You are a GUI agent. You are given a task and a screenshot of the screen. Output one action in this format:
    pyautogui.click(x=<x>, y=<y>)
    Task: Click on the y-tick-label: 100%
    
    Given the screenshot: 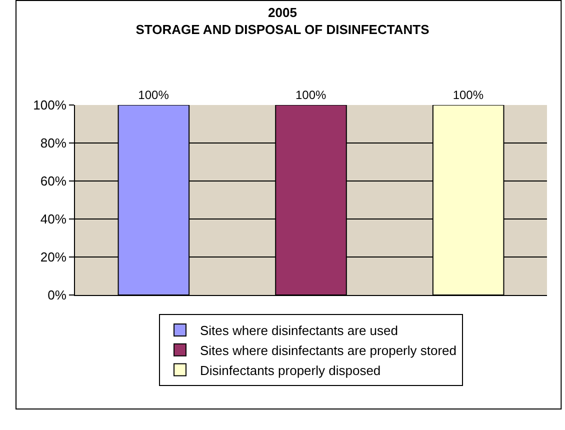 What is the action you would take?
    pyautogui.click(x=50, y=105)
    